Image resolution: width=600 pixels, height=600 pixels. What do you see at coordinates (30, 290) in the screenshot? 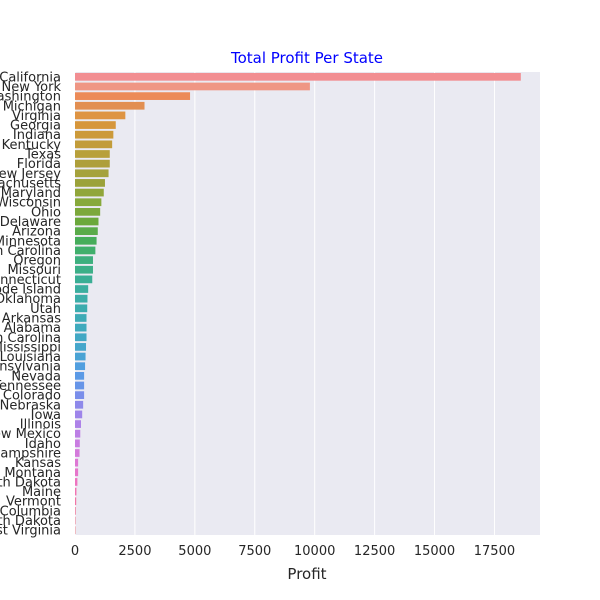
I see `y-tick-label: Rhode Island` at bounding box center [30, 290].